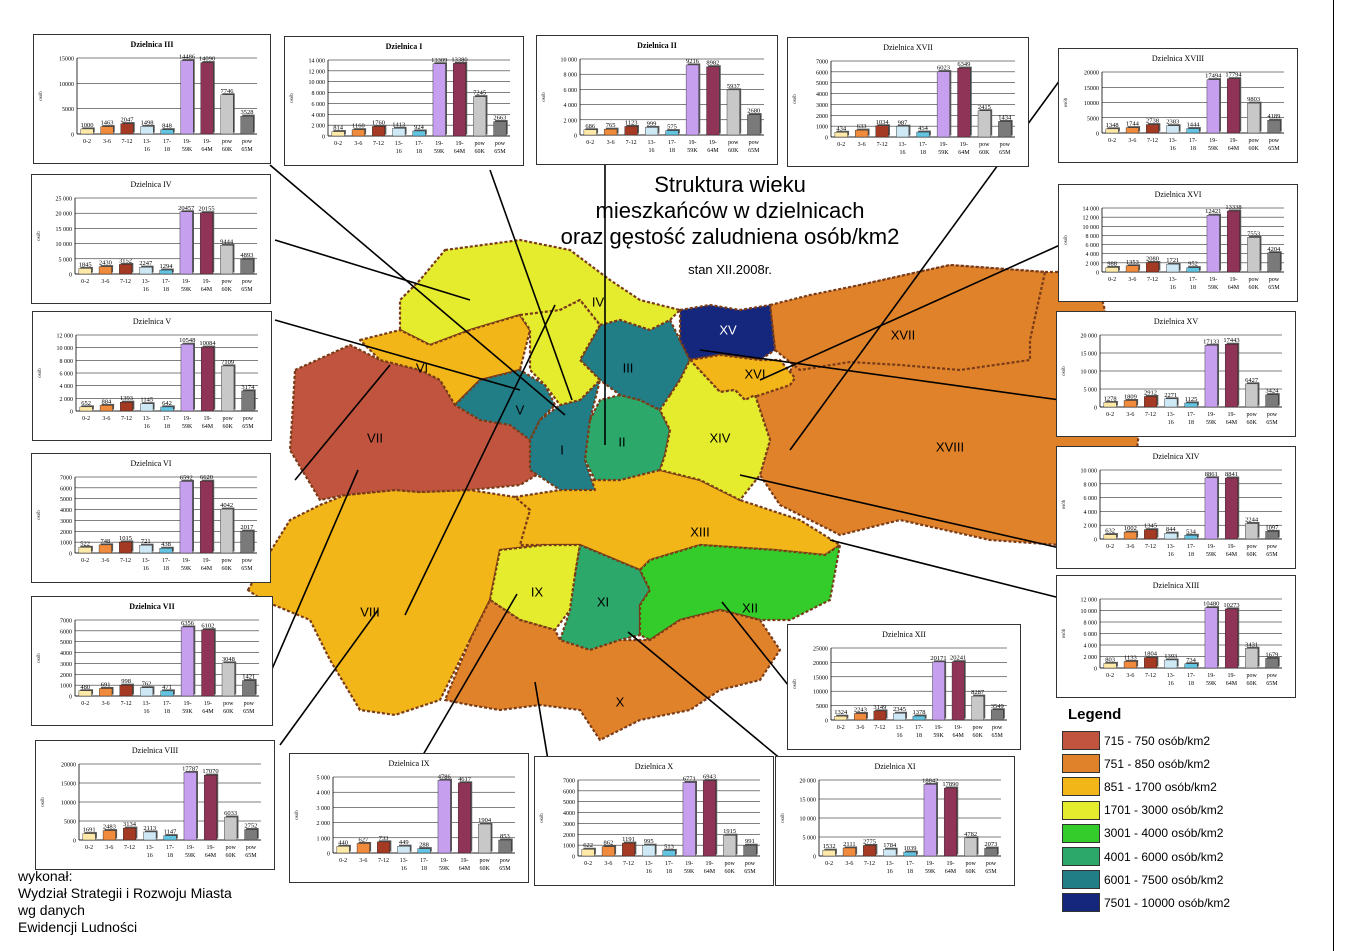  I want to click on y-tick-label: 1000, so click(66, 544).